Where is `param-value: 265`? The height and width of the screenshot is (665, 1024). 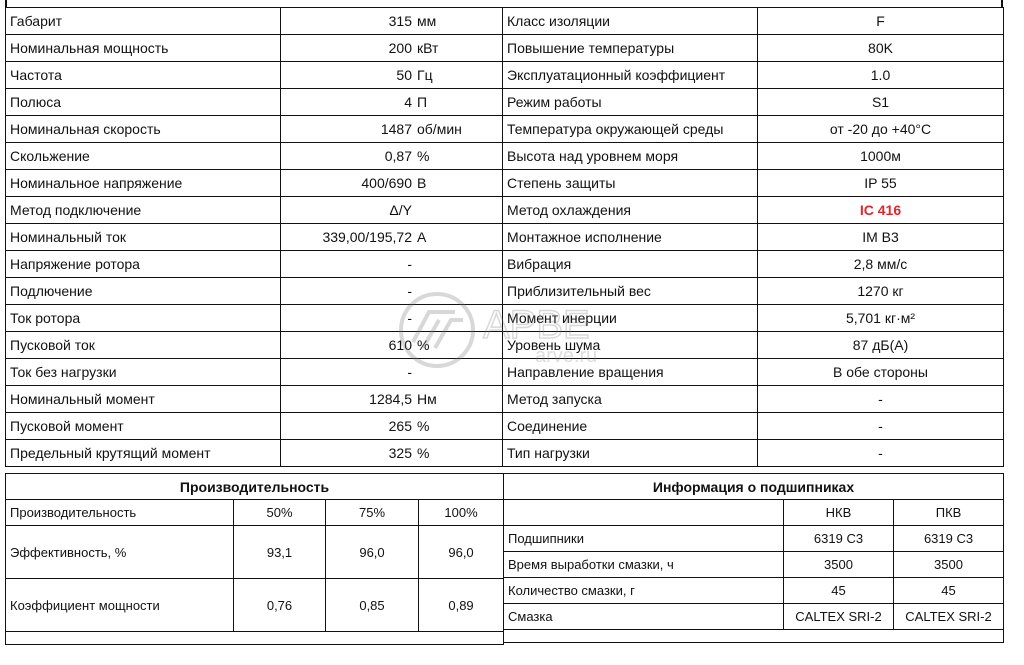
param-value: 265 is located at coordinates (400, 426).